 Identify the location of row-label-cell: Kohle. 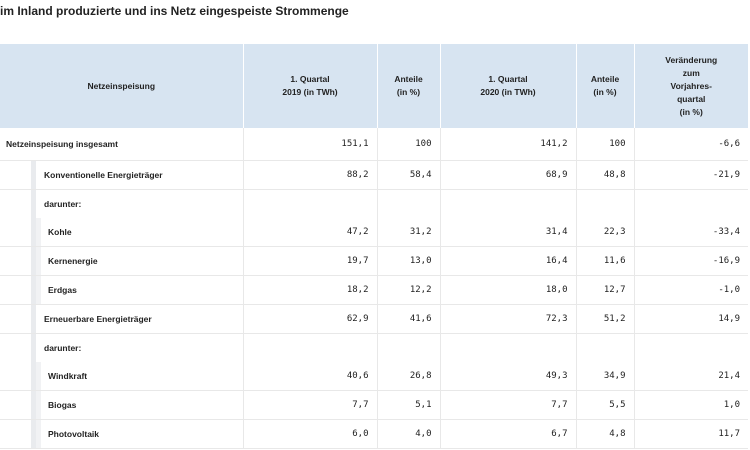
(121, 232).